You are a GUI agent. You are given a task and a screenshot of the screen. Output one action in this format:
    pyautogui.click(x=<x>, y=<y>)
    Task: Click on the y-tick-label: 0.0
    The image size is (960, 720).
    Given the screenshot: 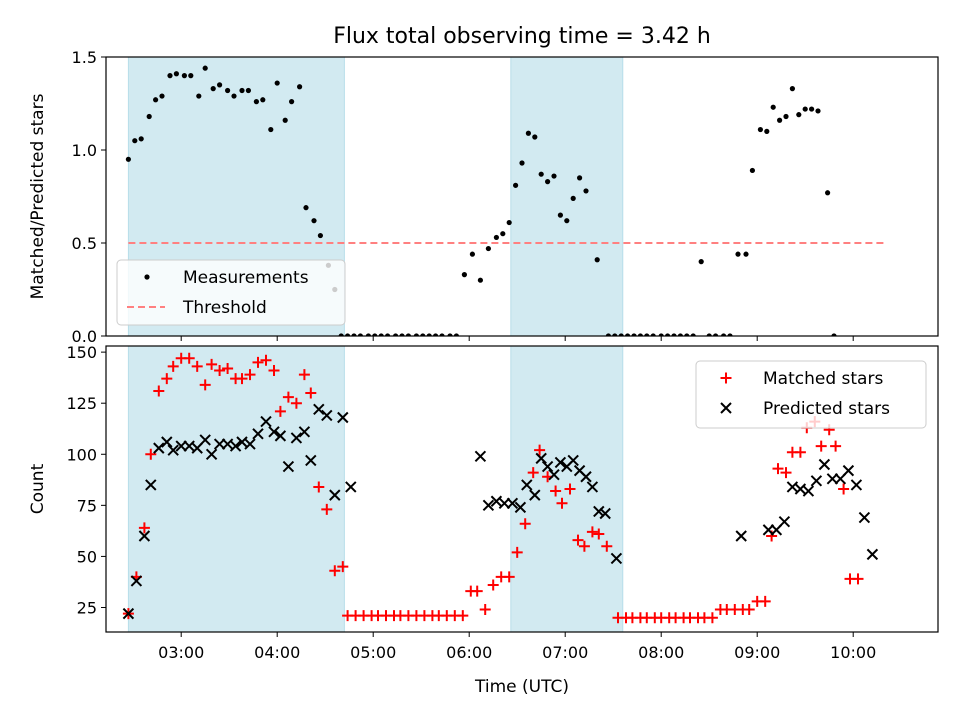 What is the action you would take?
    pyautogui.click(x=84, y=336)
    